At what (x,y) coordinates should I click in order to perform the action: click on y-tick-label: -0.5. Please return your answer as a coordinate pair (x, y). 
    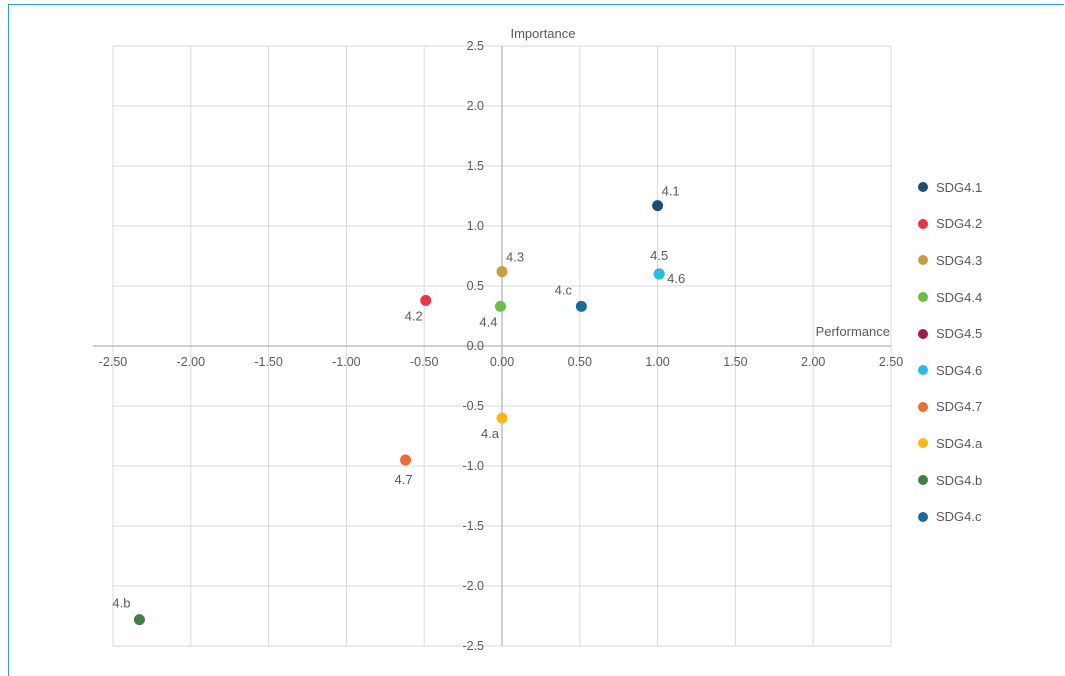
    Looking at the image, I should click on (473, 406).